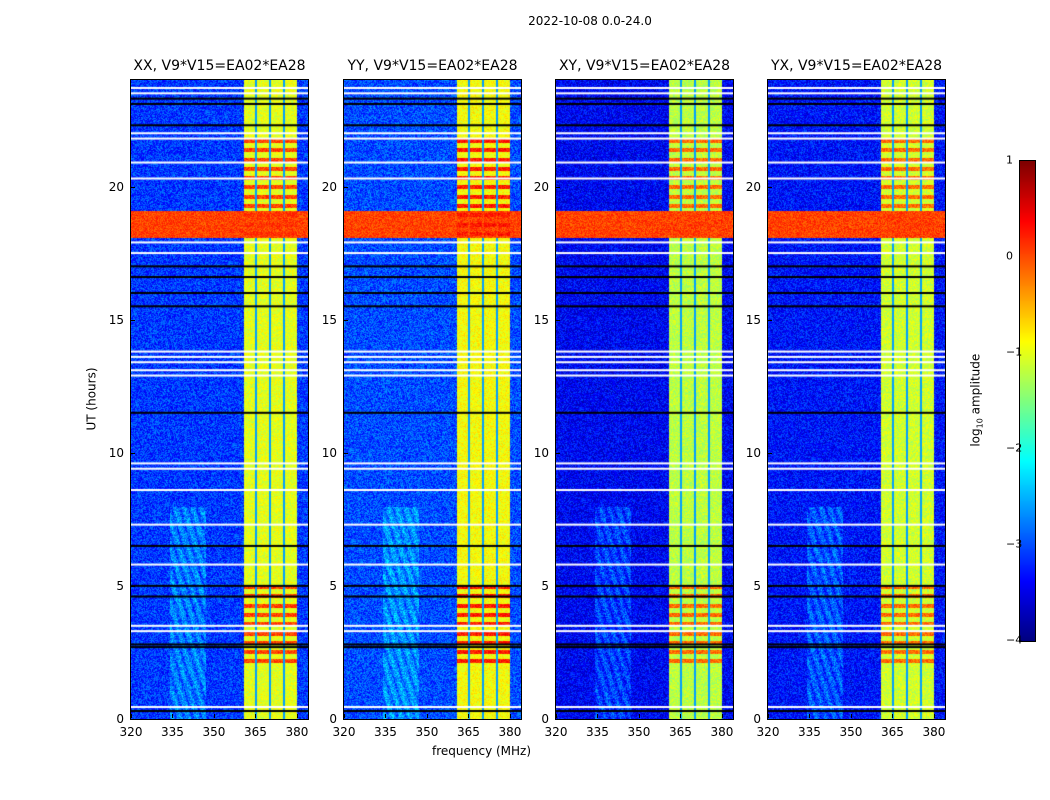 This screenshot has height=800, width=1050. What do you see at coordinates (1014, 352) in the screenshot?
I see `colorbar-tick-label: −1` at bounding box center [1014, 352].